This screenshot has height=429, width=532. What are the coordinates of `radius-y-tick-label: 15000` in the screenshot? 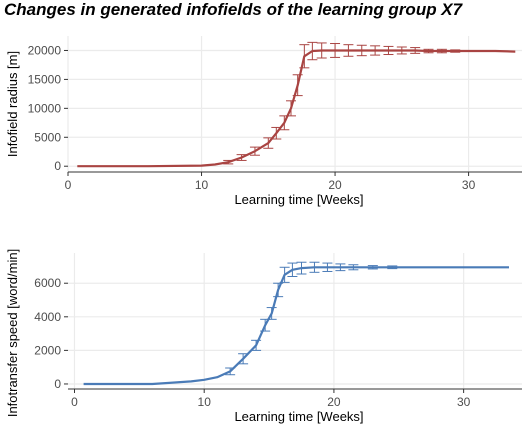 It's located at (45, 79).